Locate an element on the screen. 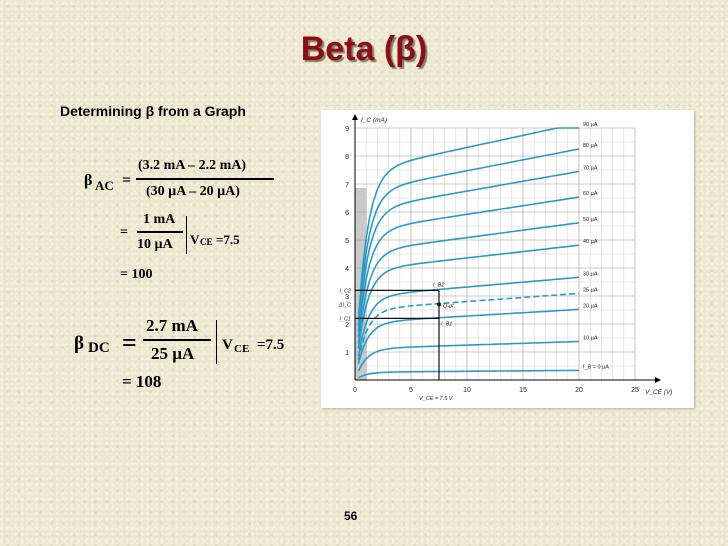 Image resolution: width=728 pixels, height=546 pixels. beta-ac-condition-value: =7.5 is located at coordinates (228, 239).